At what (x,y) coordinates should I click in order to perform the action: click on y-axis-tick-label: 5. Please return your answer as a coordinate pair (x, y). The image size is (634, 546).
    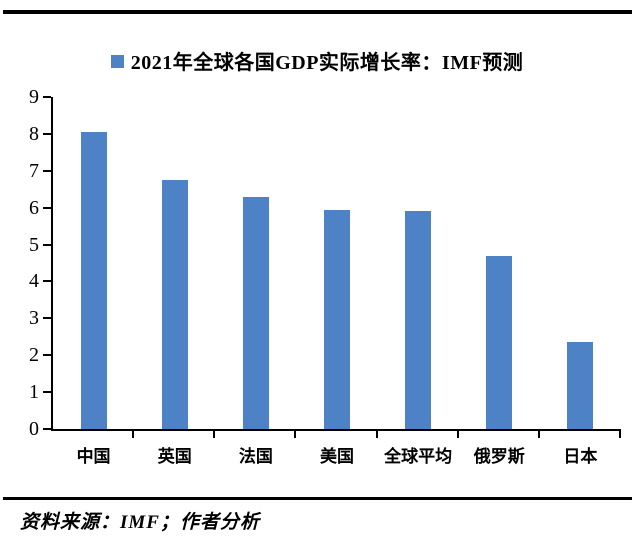
    Looking at the image, I should click on (34, 244).